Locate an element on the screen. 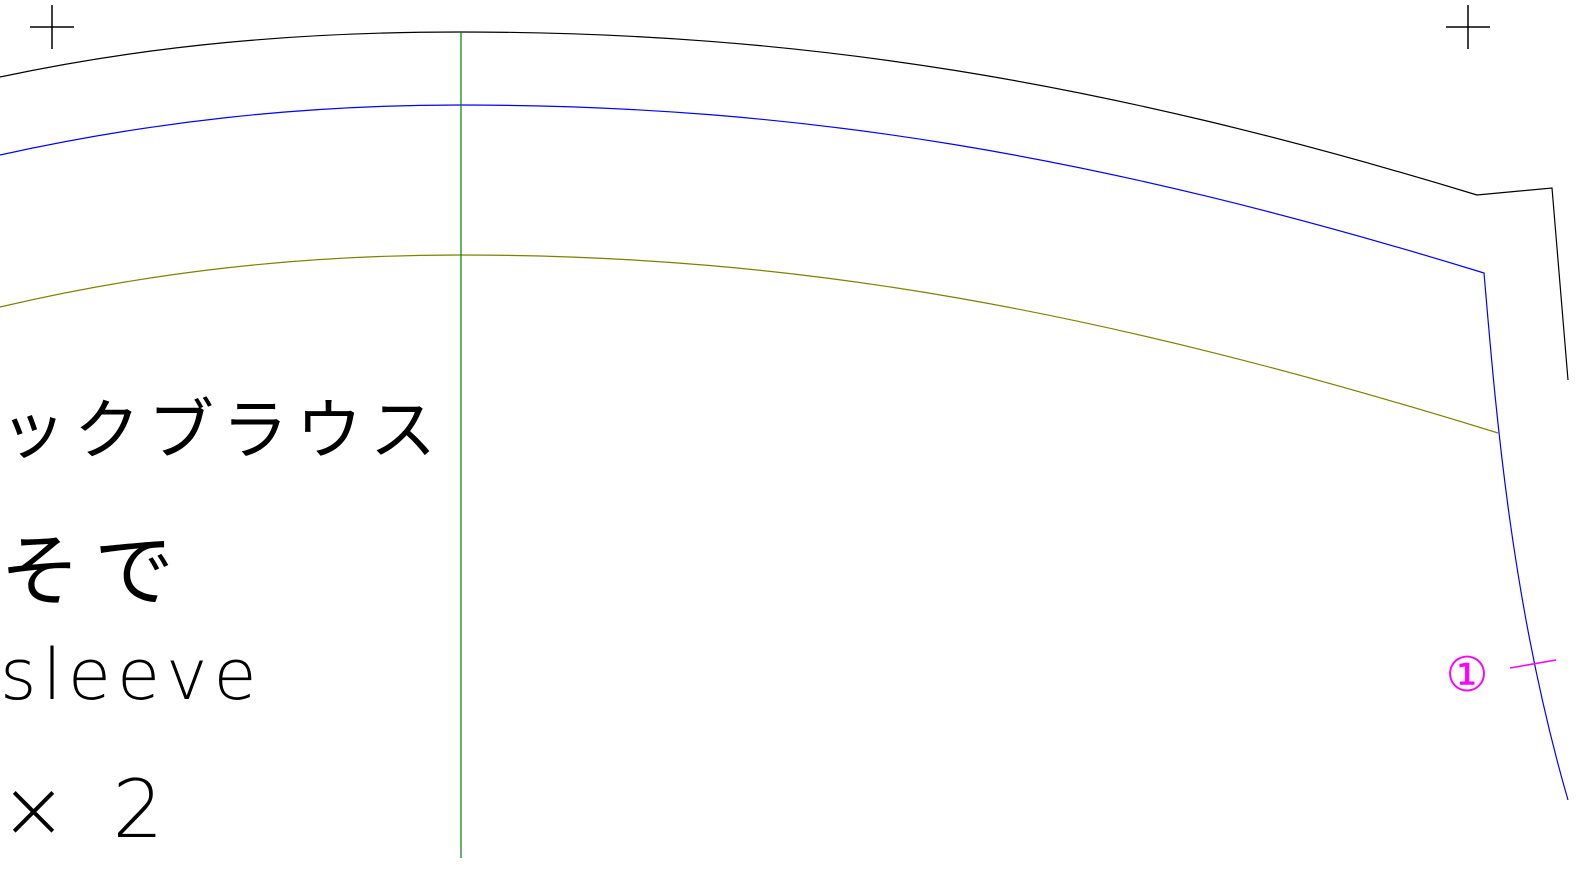 The width and height of the screenshot is (1588, 870). part-name-en: sleeve is located at coordinates (131, 675).